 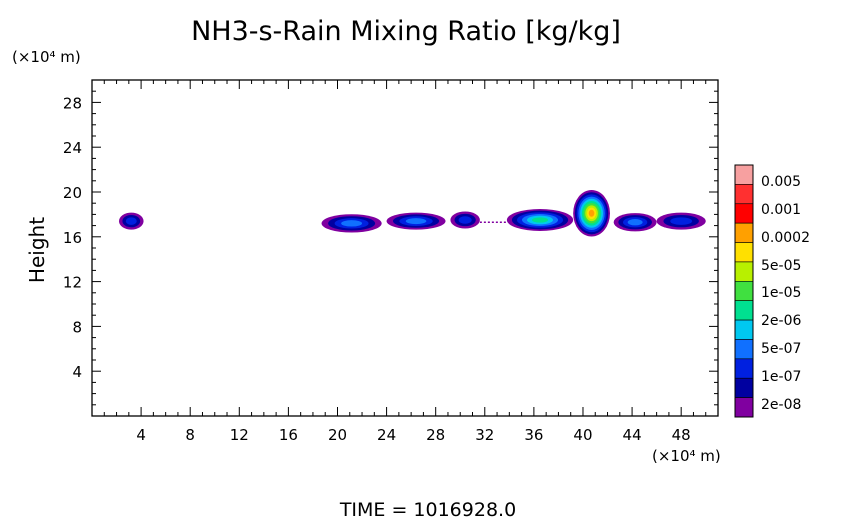 What do you see at coordinates (781, 293) in the screenshot?
I see `colorbar-label: 1e-05` at bounding box center [781, 293].